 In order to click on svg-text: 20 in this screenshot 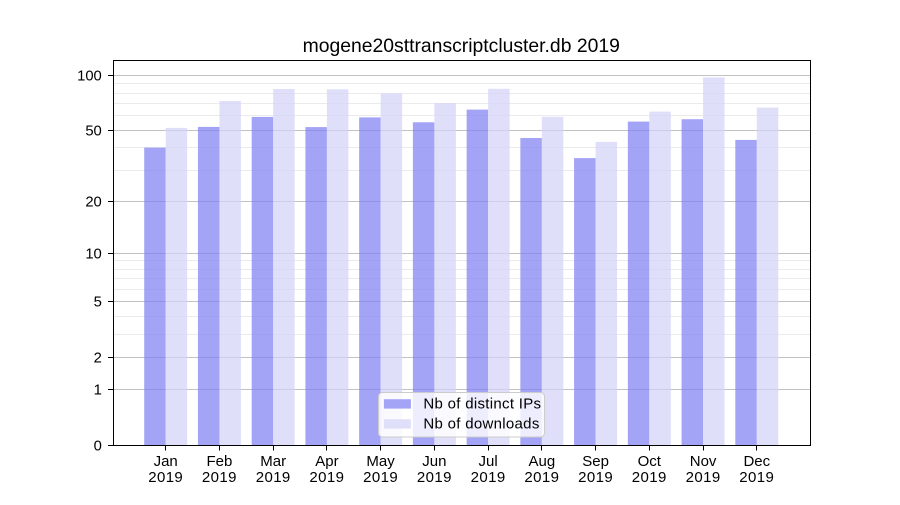, I will do `click(93, 203)`.